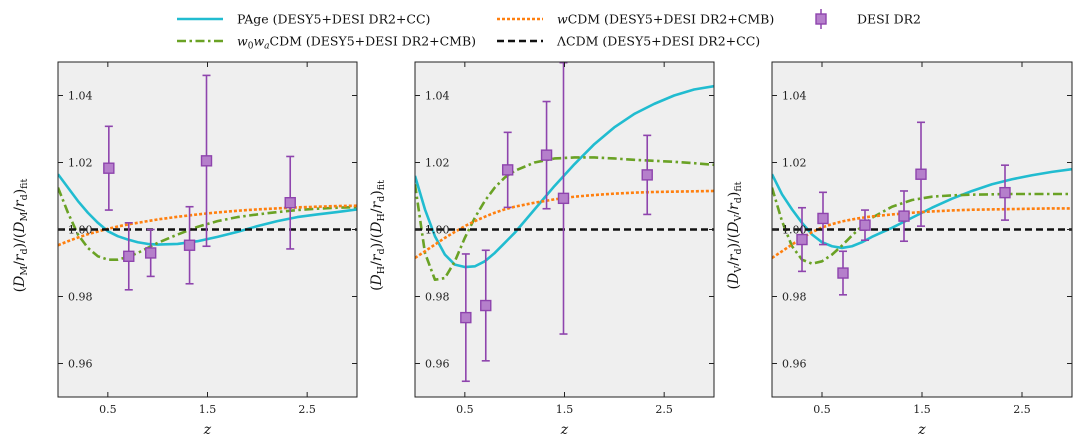 This screenshot has height=443, width=1079. I want to click on legend-entry-wcdm: wCDM (DESY5+DESI DR2+CMB), so click(635, 19).